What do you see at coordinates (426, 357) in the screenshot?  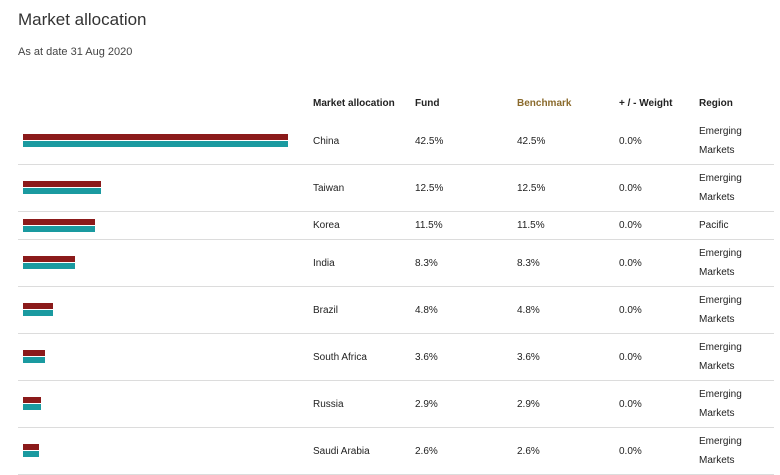 I see `fund-value: 3.6%` at bounding box center [426, 357].